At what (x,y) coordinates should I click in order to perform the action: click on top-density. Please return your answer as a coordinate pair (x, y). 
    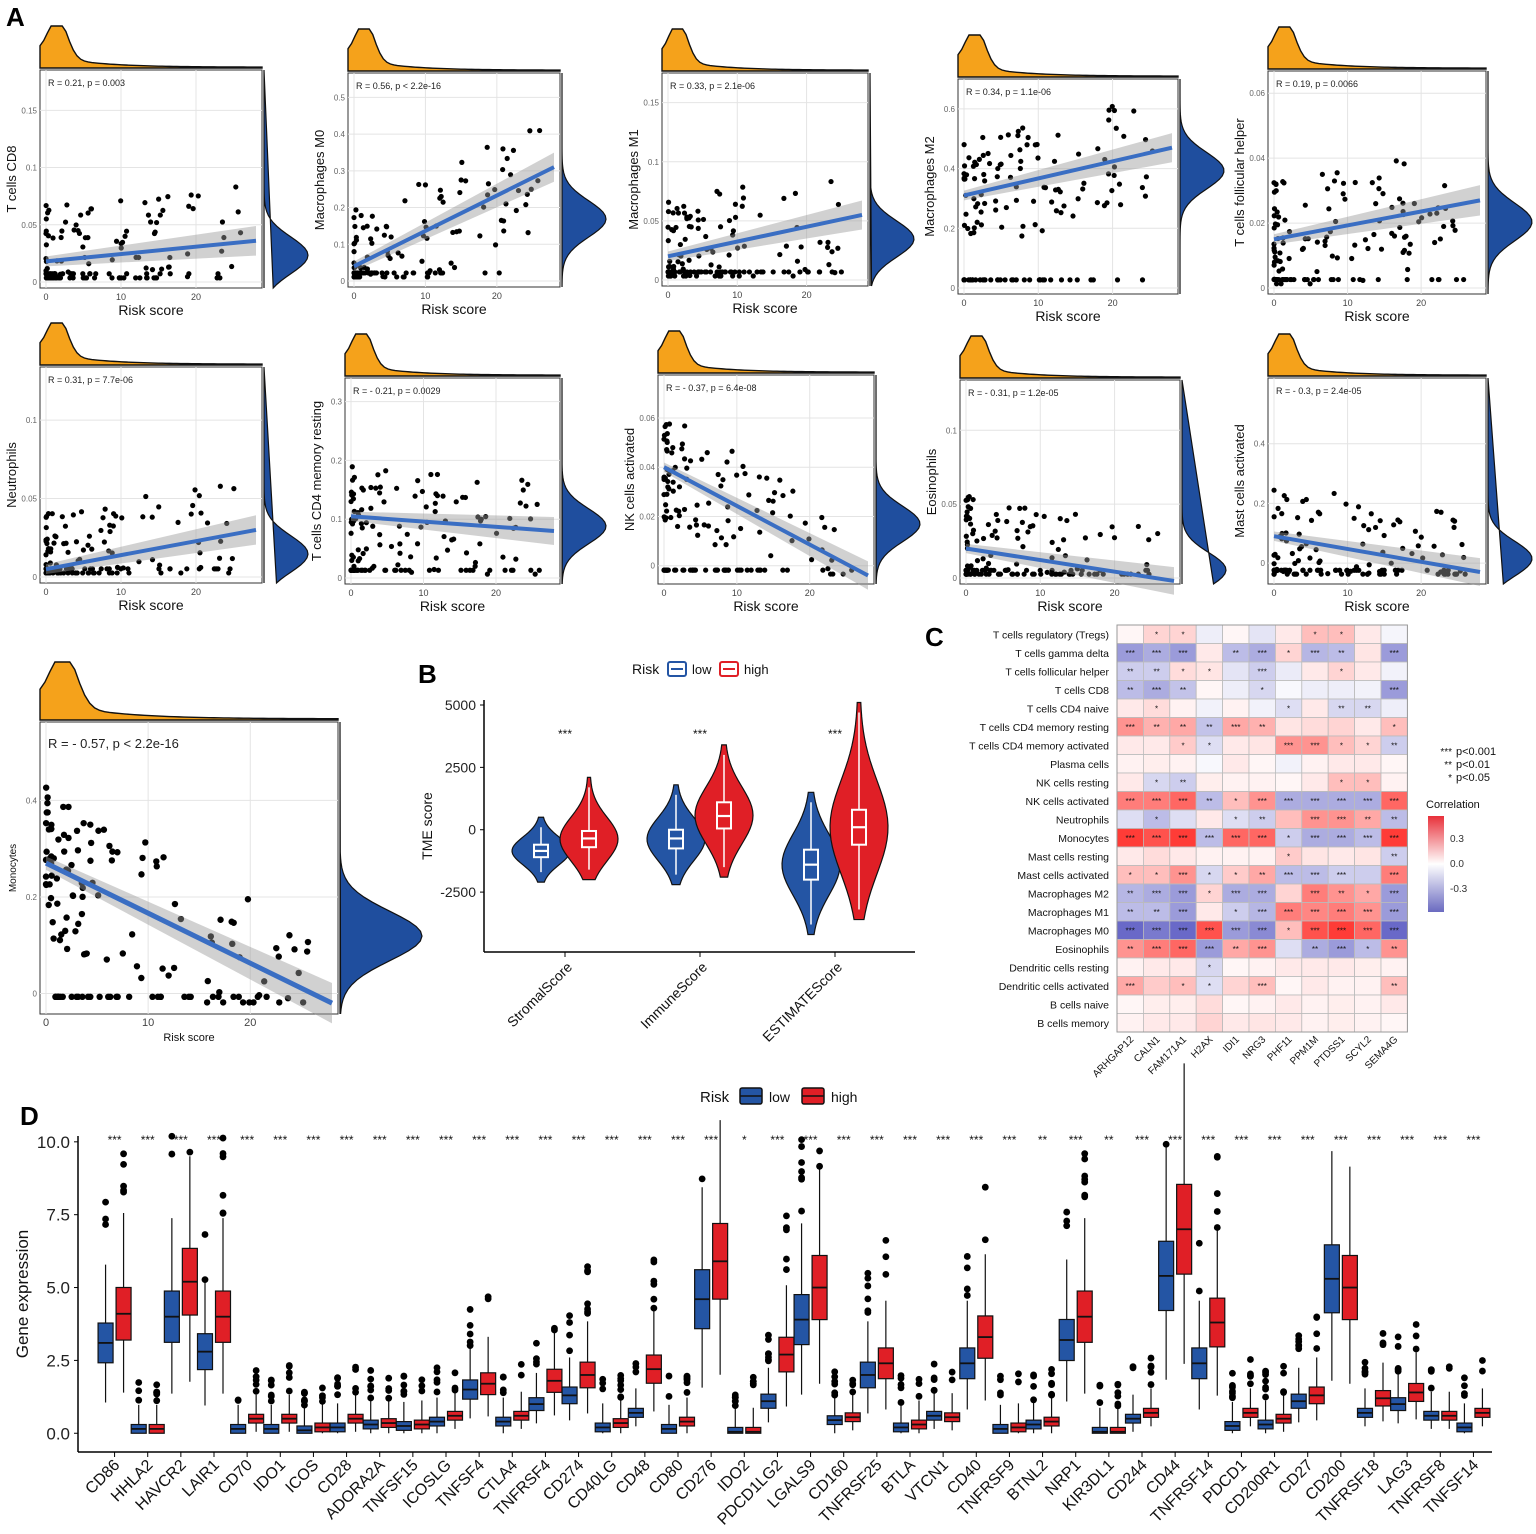
    Looking at the image, I should click on (765, 50).